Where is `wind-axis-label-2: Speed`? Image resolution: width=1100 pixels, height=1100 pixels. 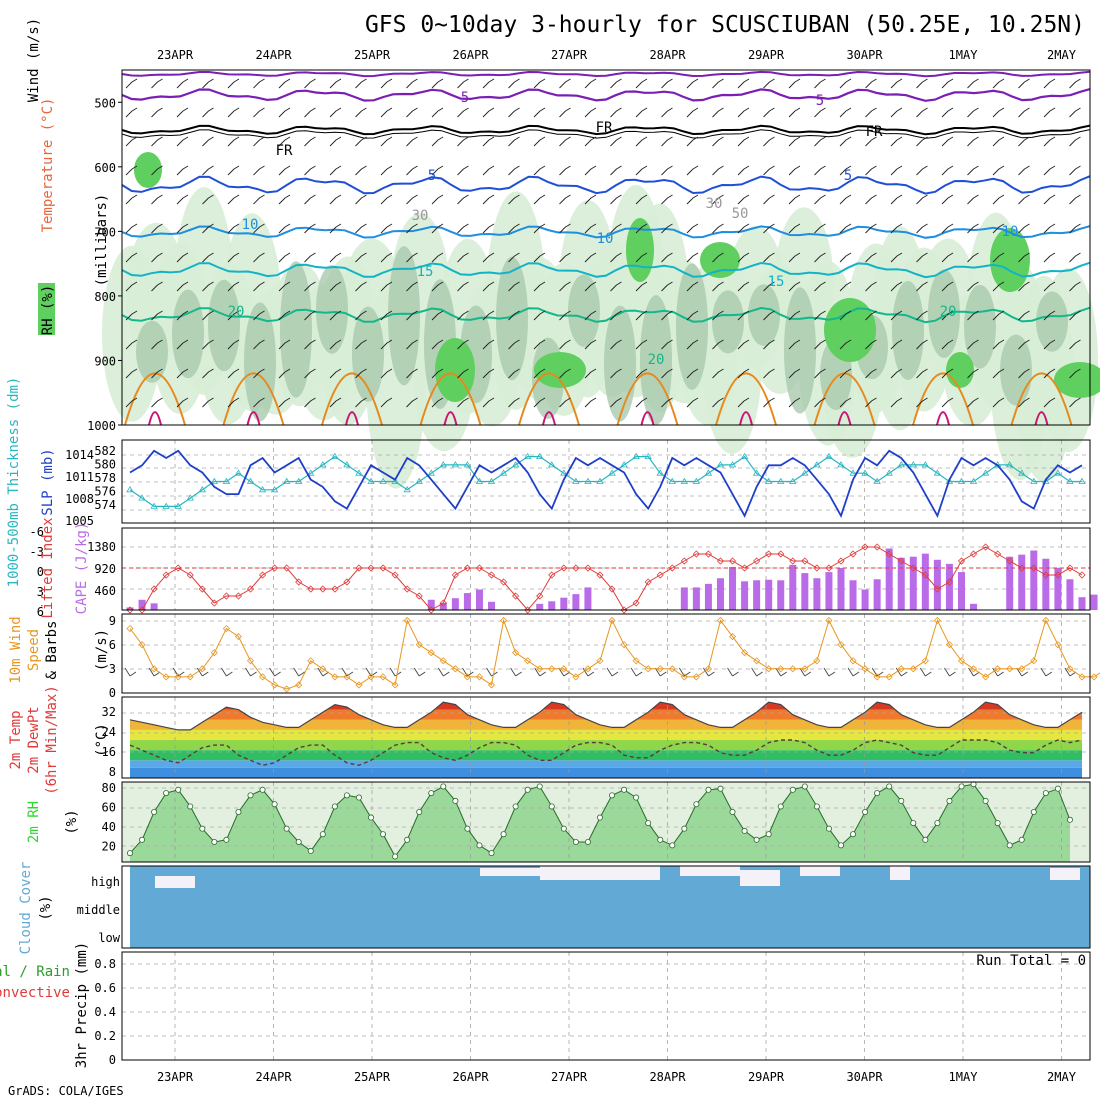 wind-axis-label-2: Speed is located at coordinates (34, 650).